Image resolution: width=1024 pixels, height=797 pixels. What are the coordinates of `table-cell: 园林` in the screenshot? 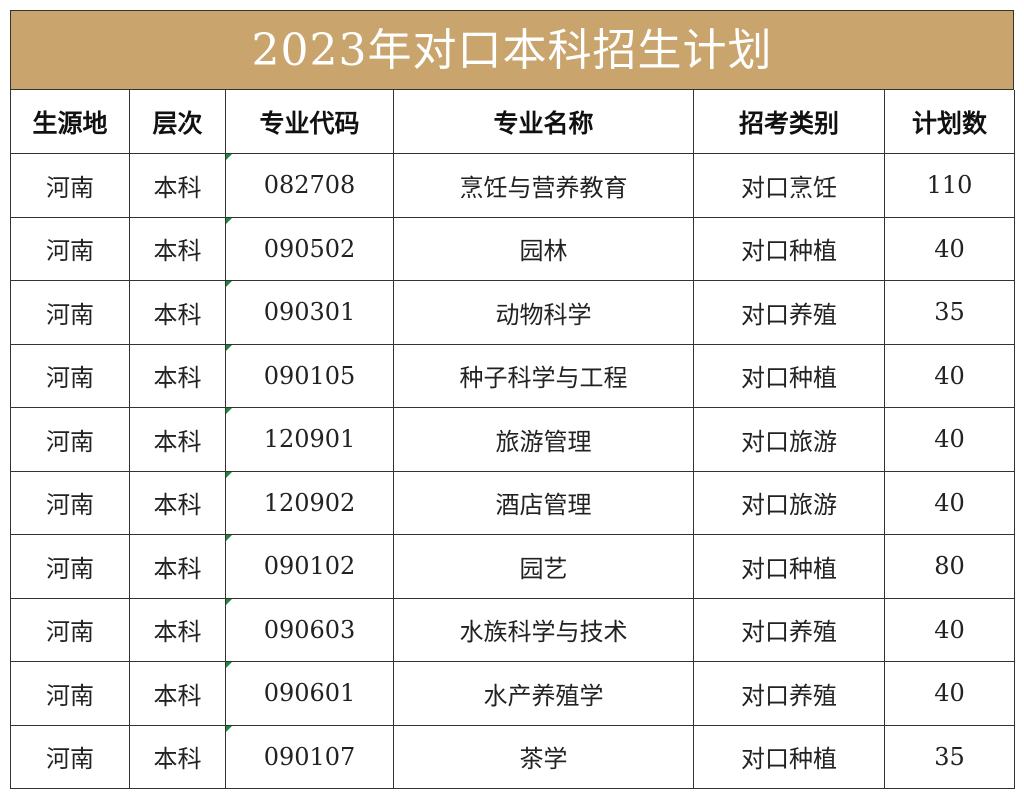 It's located at (544, 249).